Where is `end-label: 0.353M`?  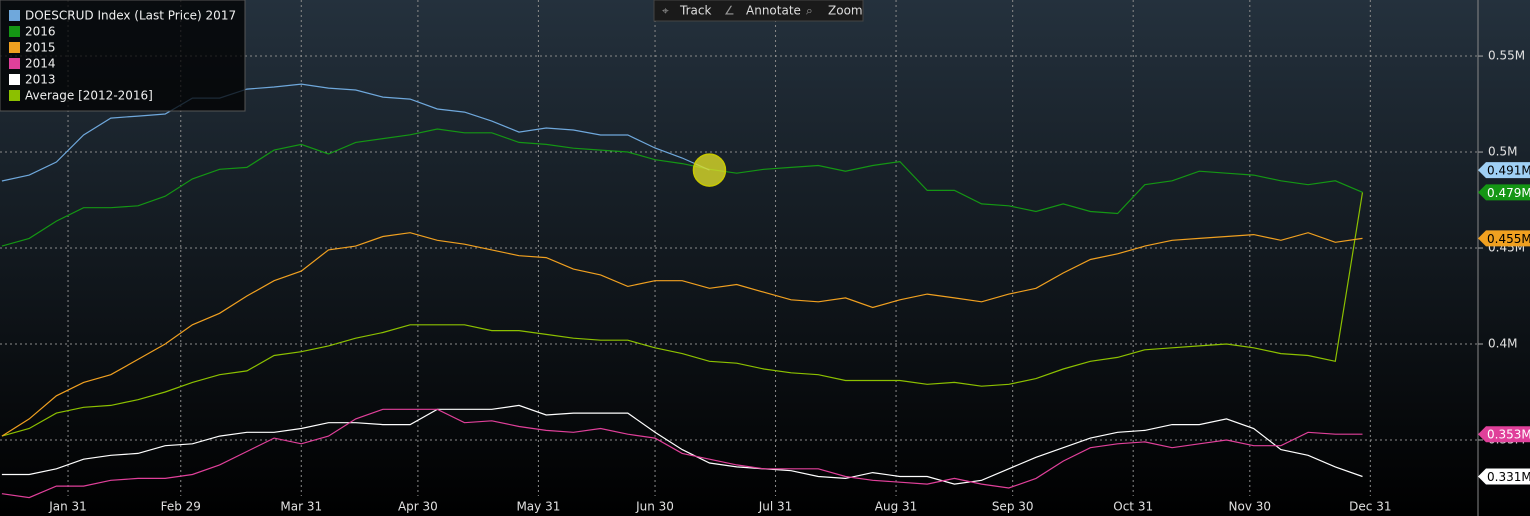
end-label: 0.353M is located at coordinates (1508, 435).